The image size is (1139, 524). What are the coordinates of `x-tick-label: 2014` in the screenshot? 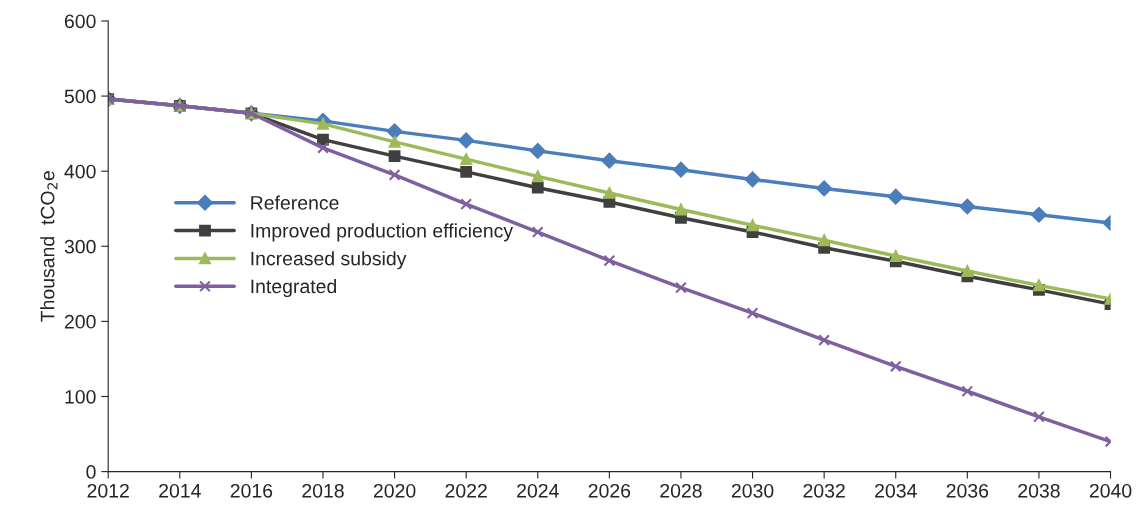 It's located at (180, 490).